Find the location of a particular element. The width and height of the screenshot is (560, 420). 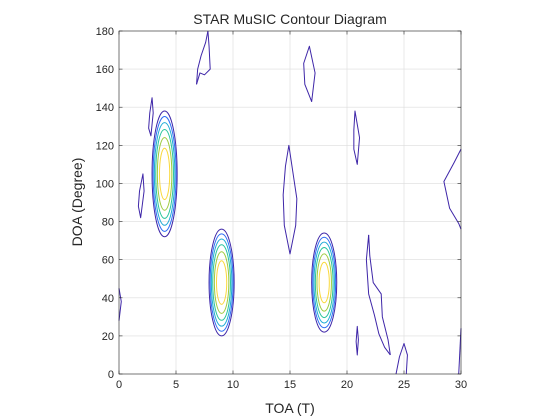

x-tick-label: 0 is located at coordinates (119, 385).